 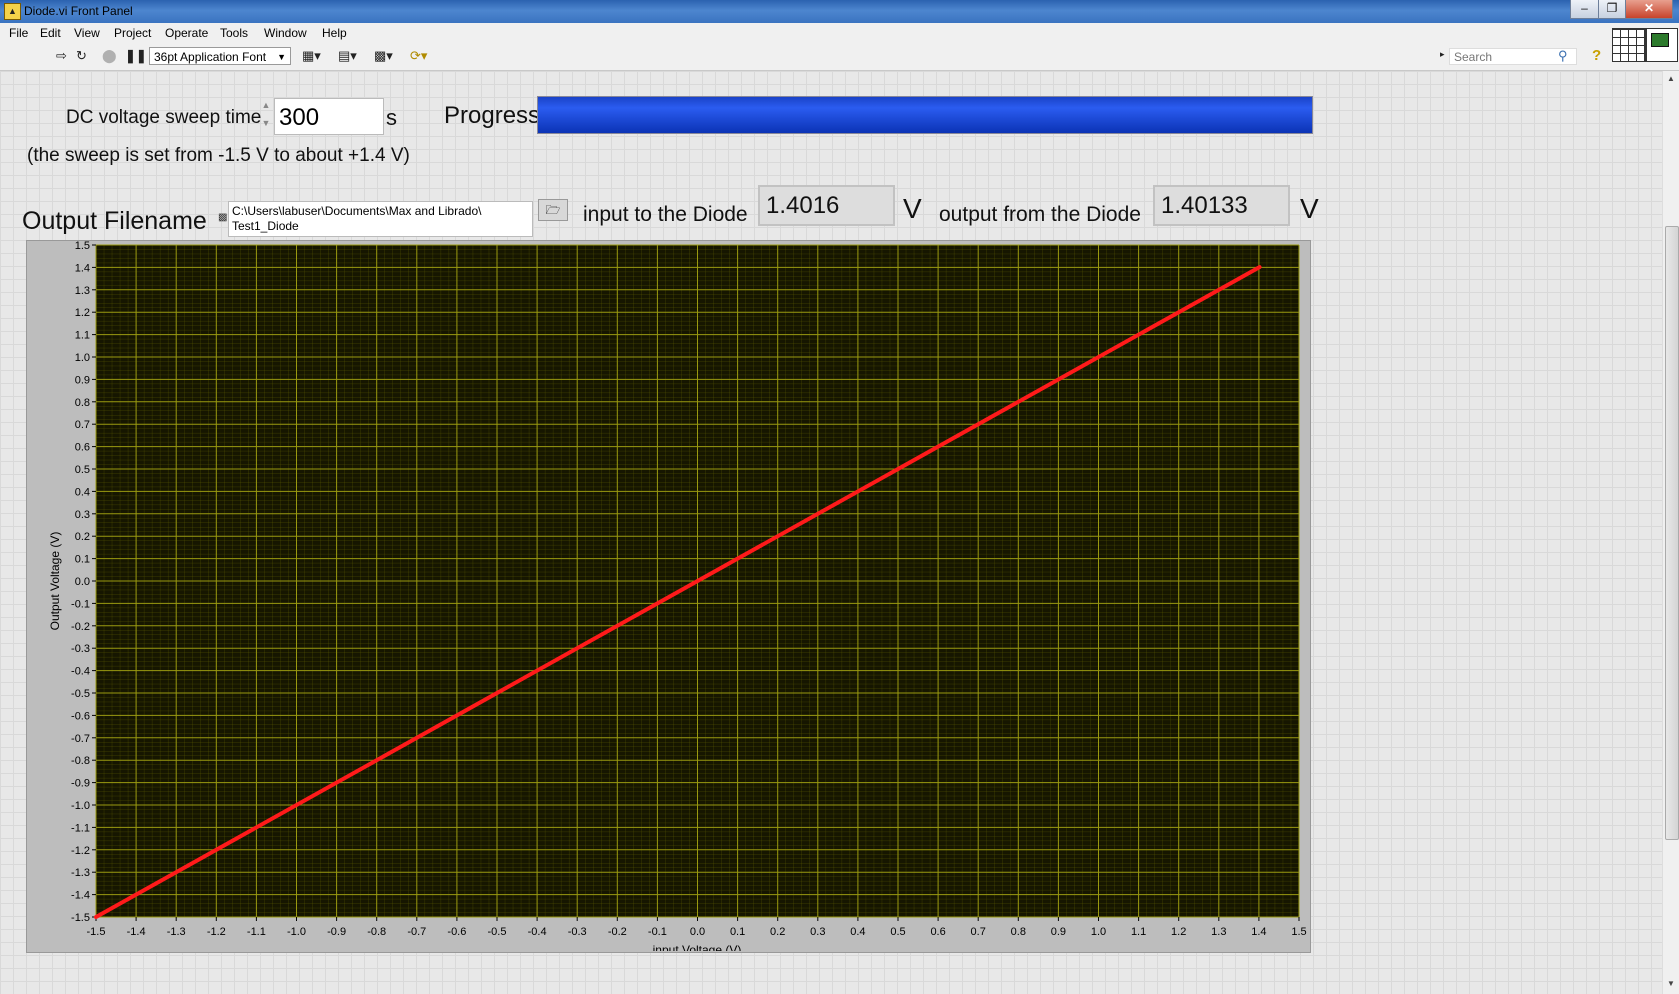 I want to click on x-tick-label: 1.5, so click(x=1298, y=932).